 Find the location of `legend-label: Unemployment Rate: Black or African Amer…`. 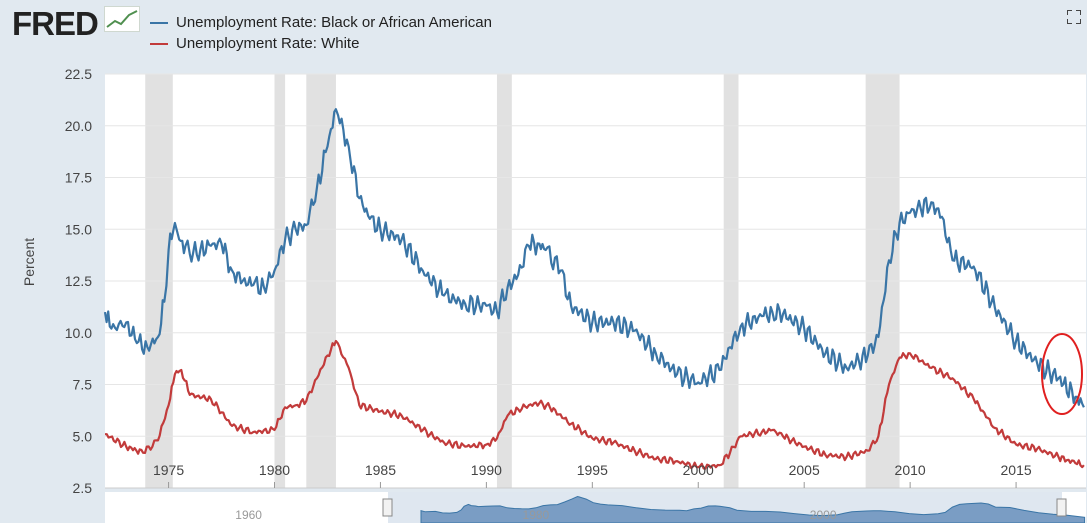

legend-label: Unemployment Rate: Black or African Amer… is located at coordinates (334, 22).